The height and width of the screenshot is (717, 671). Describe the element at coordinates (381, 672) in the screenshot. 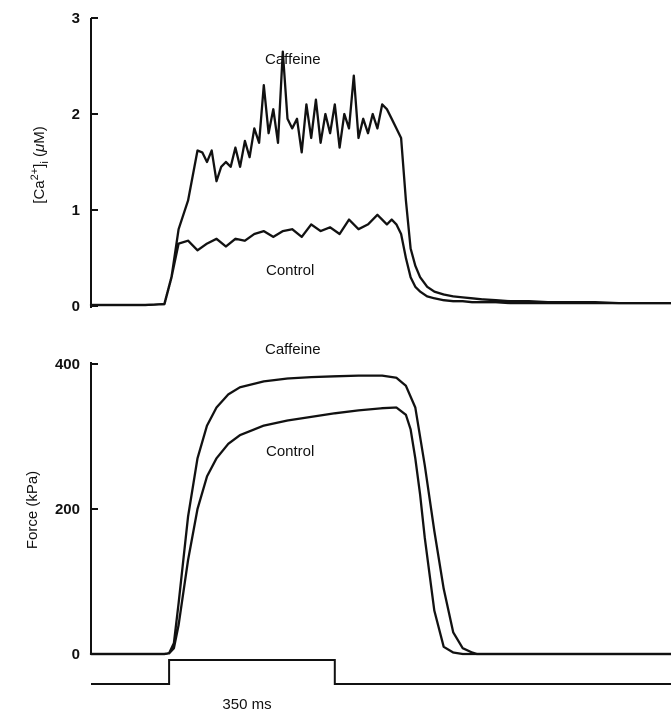

I see `stimulus-pulse` at that location.